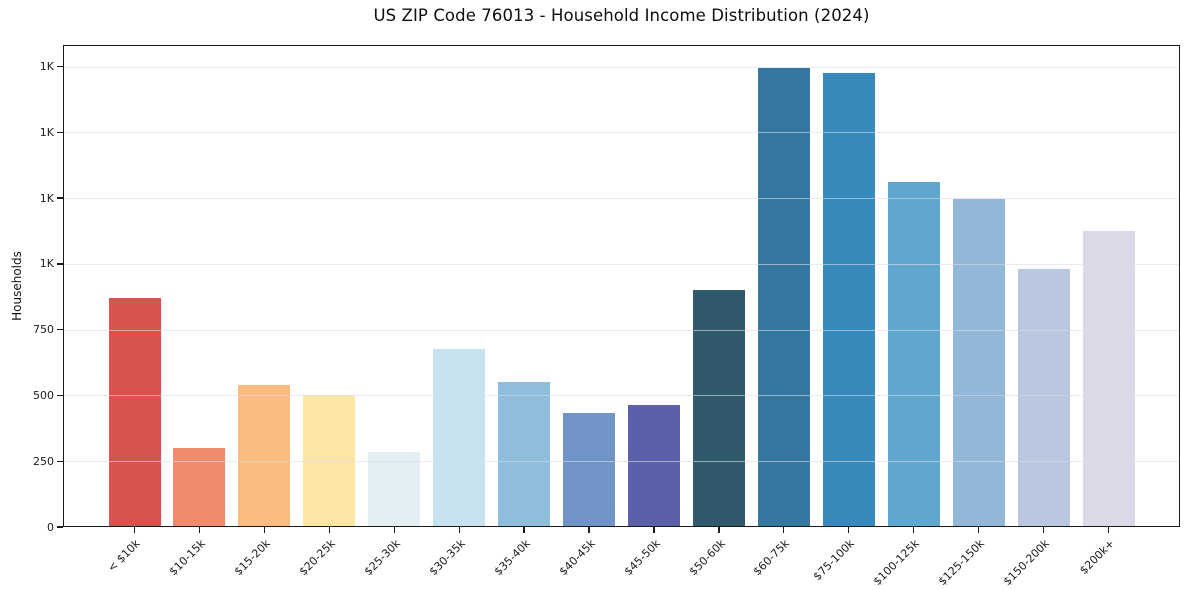 This screenshot has width=1189, height=590. I want to click on x-tick-label: $15-20k, so click(252, 557).